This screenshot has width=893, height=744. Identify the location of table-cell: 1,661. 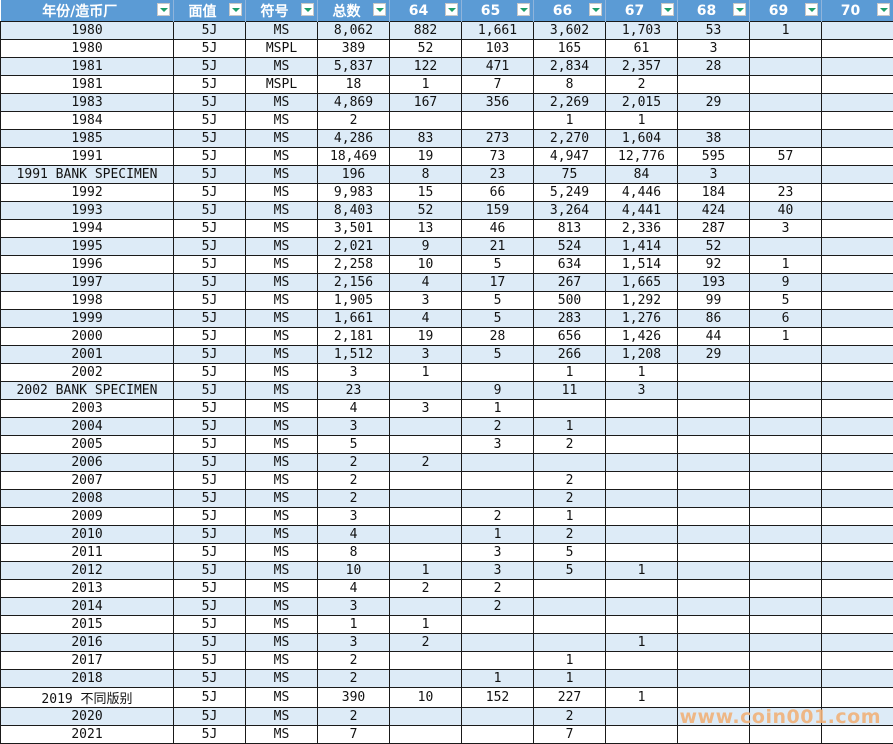
(498, 31).